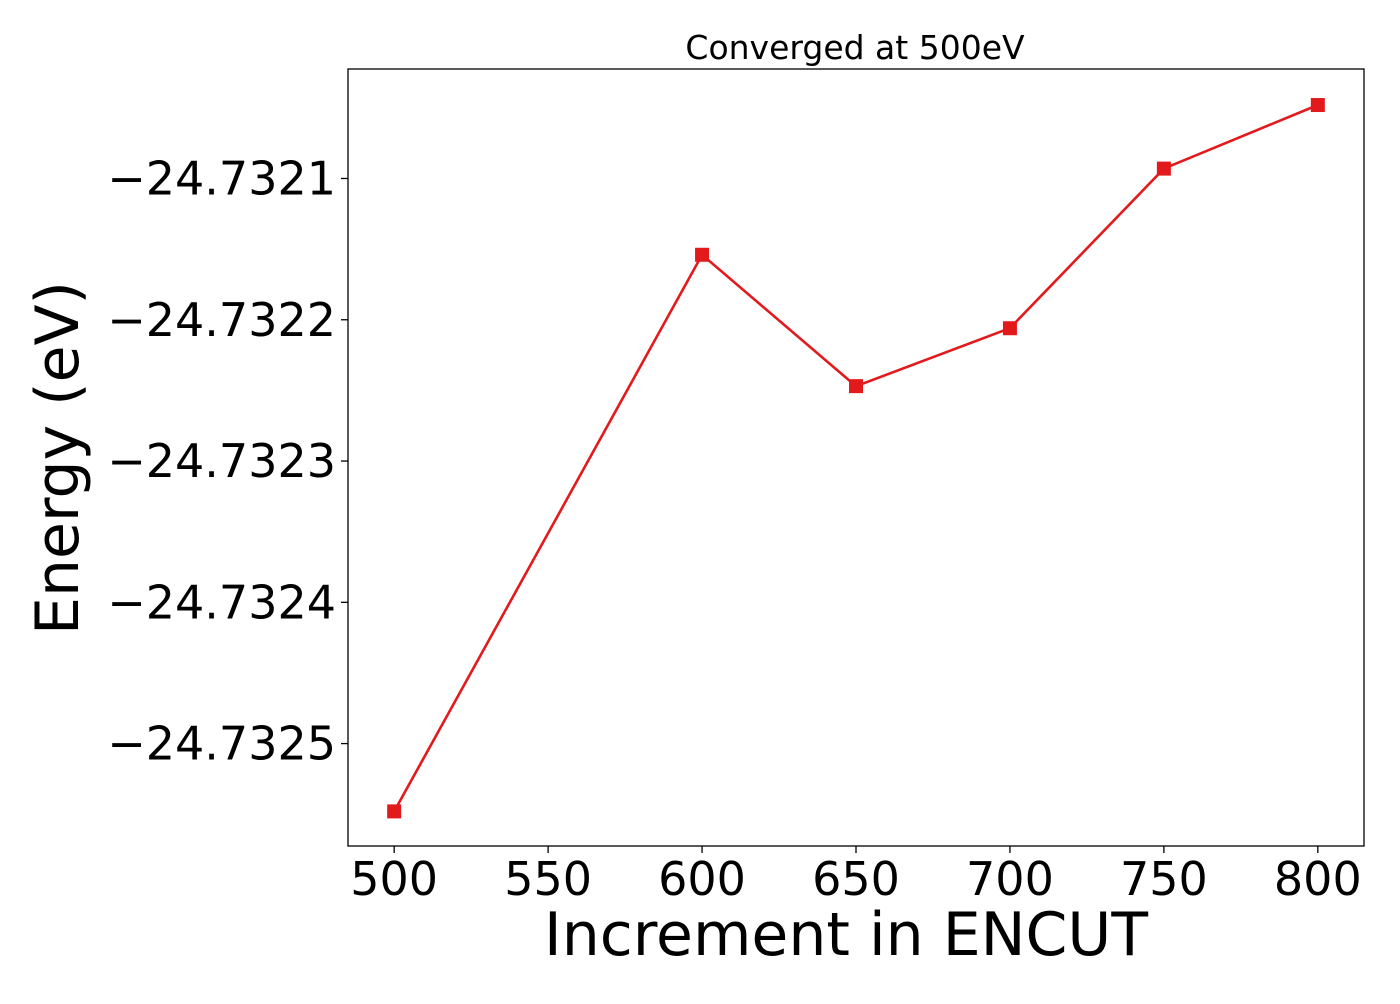  Describe the element at coordinates (221, 744) in the screenshot. I see `y-tick-label: −24.7325` at that location.